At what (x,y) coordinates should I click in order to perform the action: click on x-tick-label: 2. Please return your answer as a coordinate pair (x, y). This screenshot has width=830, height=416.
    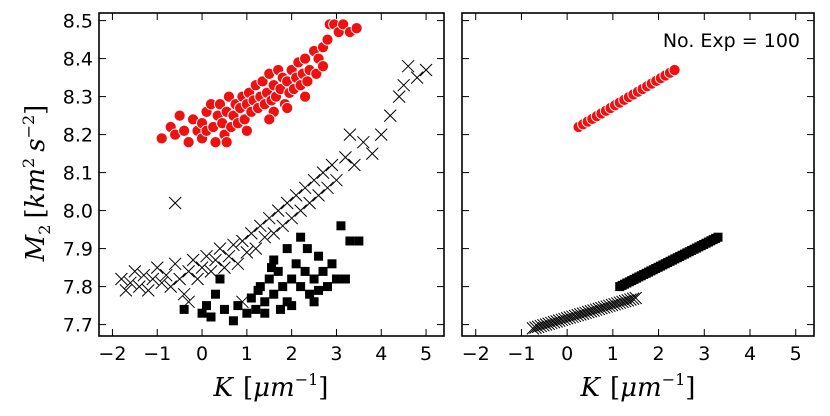
    Looking at the image, I should click on (292, 354).